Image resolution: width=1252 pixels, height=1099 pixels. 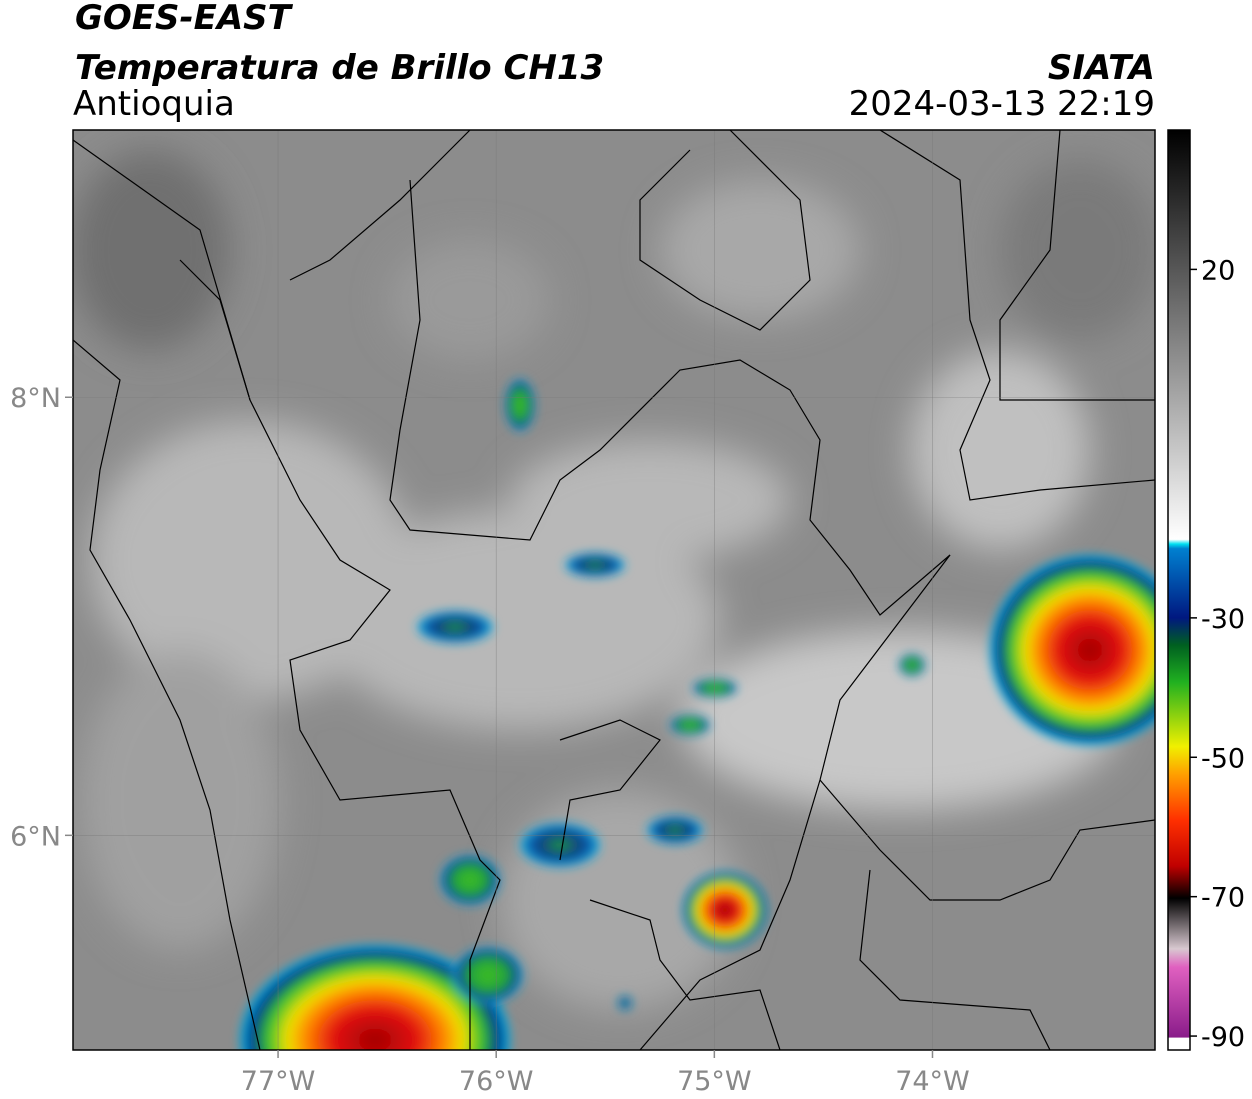 I want to click on region: Antioquia, so click(x=154, y=104).